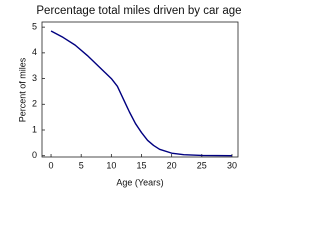 Image resolution: width=320 pixels, height=240 pixels. What do you see at coordinates (141, 165) in the screenshot?
I see `x-tick-label: 15` at bounding box center [141, 165].